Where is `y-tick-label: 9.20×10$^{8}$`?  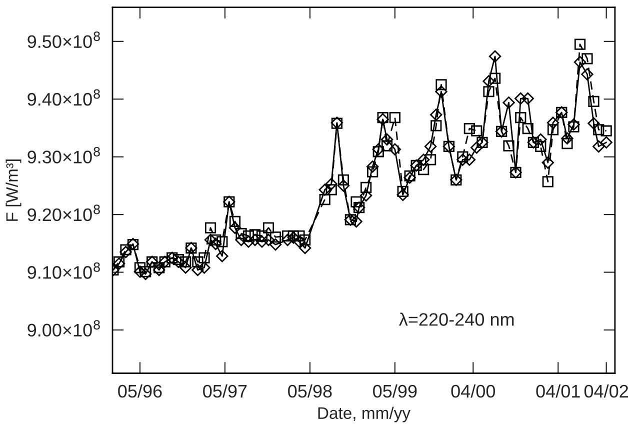 y-tick-label: 9.20×10$^{8}$ is located at coordinates (64, 213).